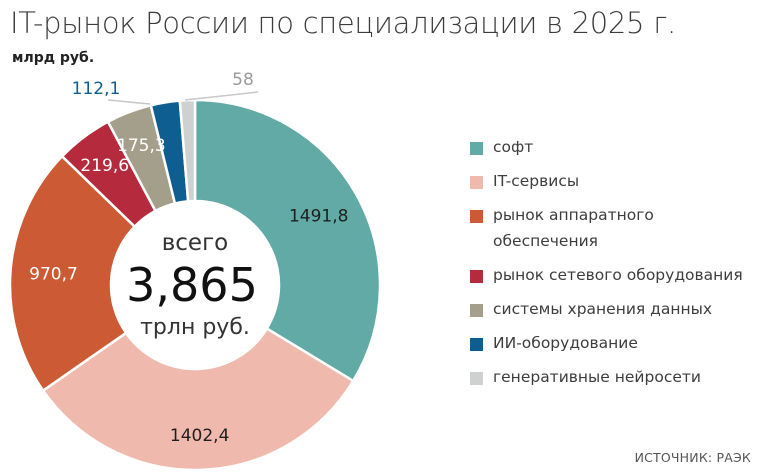 This screenshot has width=765, height=475. I want to click on legend-item-5: ИИ-оборудование, so click(615, 345).